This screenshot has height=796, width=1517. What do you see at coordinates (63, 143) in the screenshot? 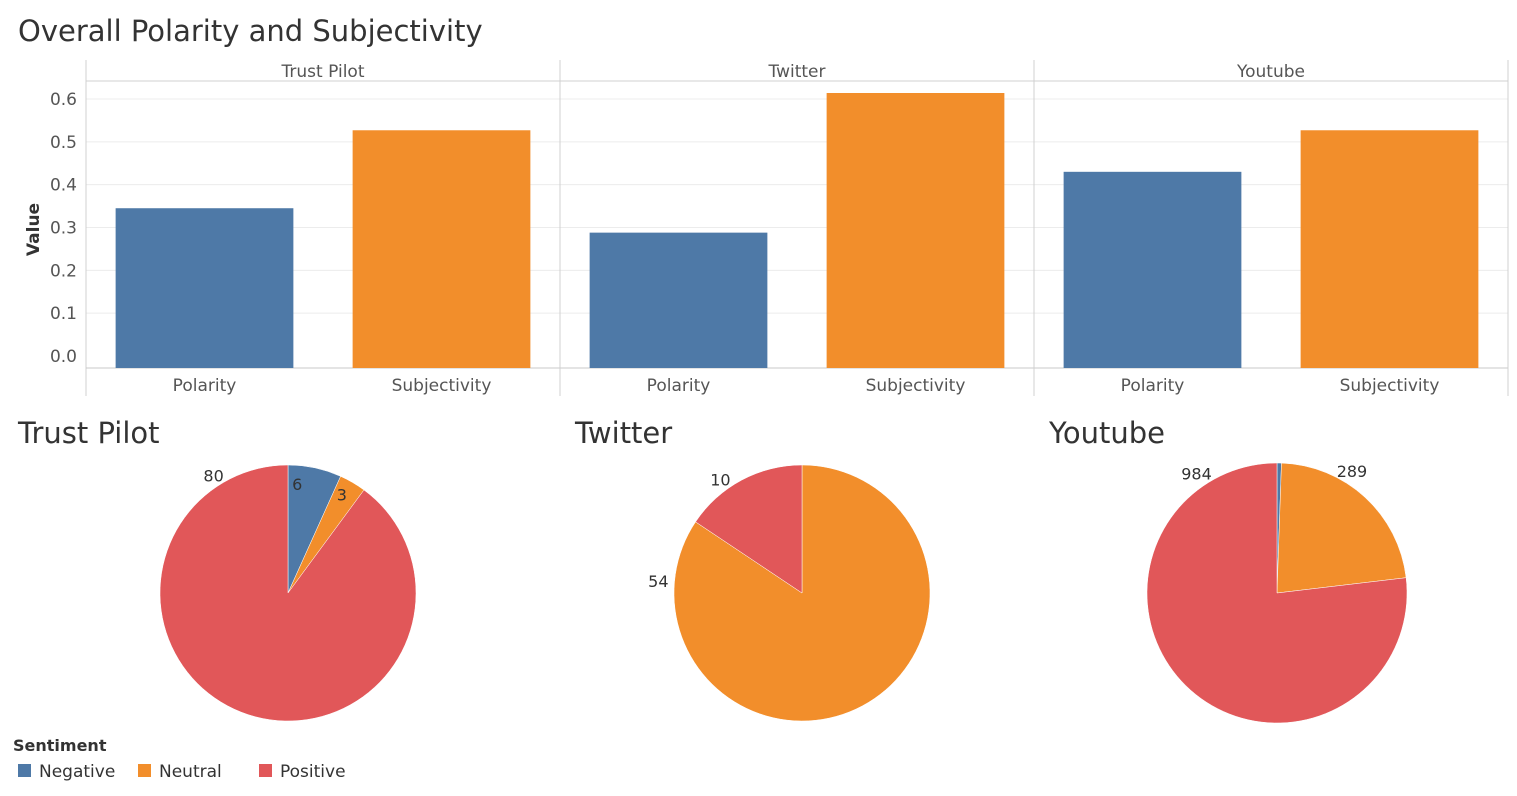
I see `y-tick-label: 0.5` at bounding box center [63, 143].